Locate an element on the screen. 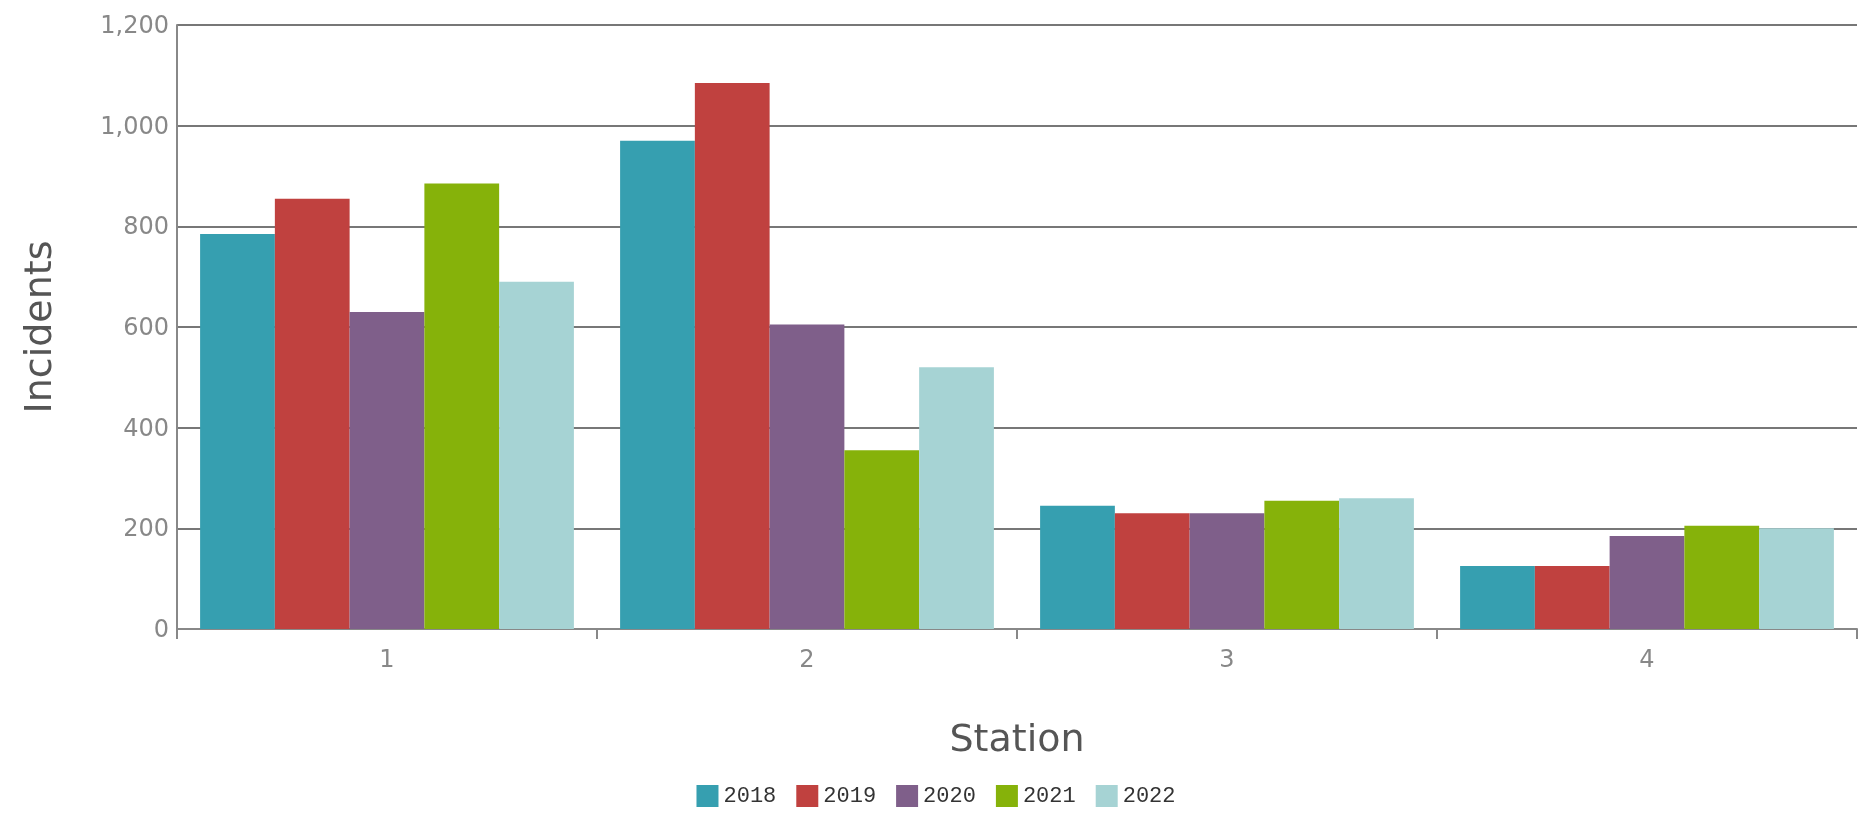  legend-label: 2020 is located at coordinates (949, 796).